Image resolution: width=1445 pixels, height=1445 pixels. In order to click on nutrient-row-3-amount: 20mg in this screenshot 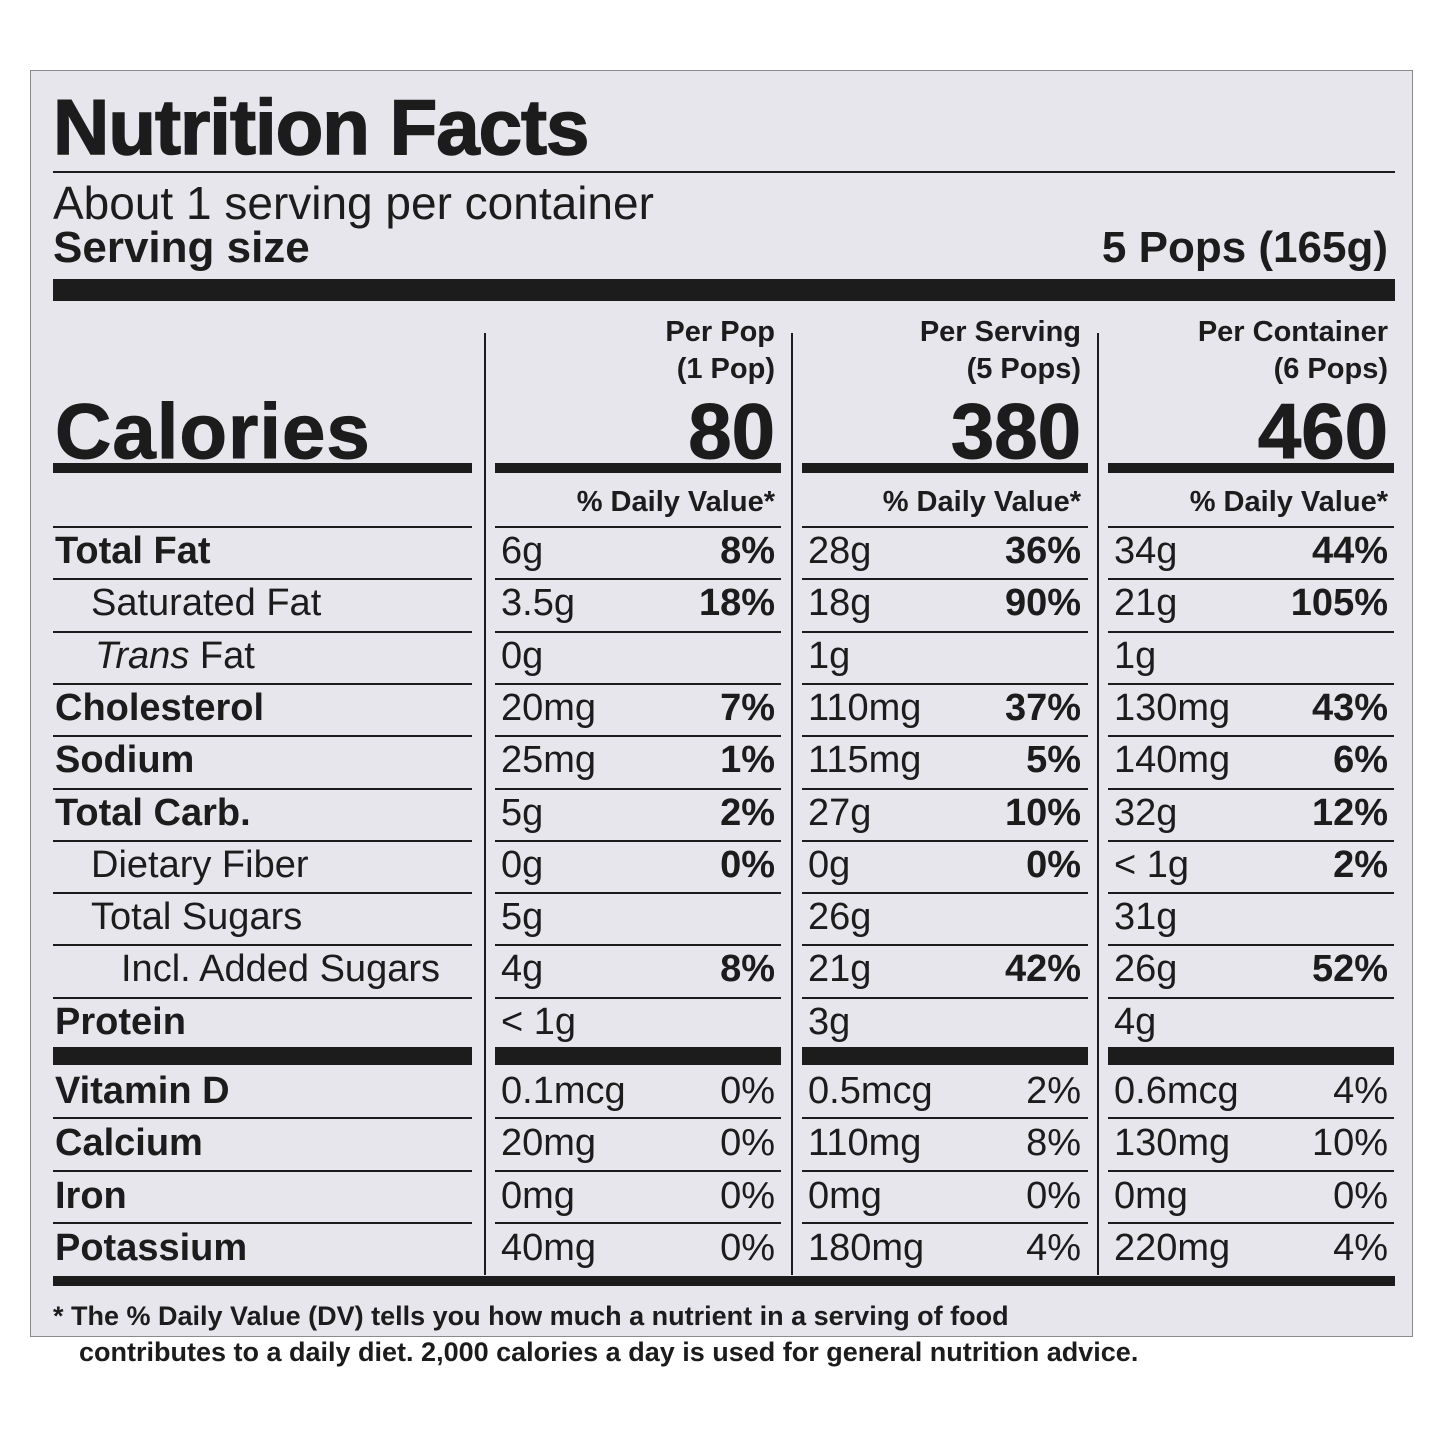, I will do `click(549, 707)`.